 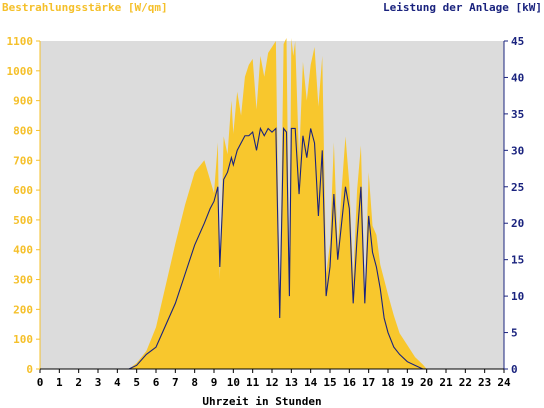 What do you see at coordinates (517, 77) in the screenshot?
I see `right-tick-label: 40` at bounding box center [517, 77].